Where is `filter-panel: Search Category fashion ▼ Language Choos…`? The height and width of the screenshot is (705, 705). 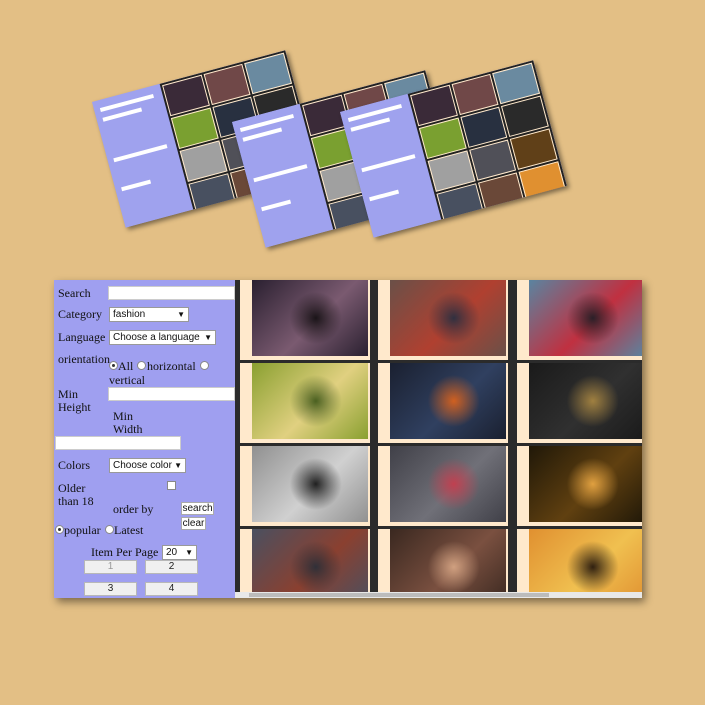 filter-panel: Search Category fashion ▼ Language Choos… is located at coordinates (144, 439).